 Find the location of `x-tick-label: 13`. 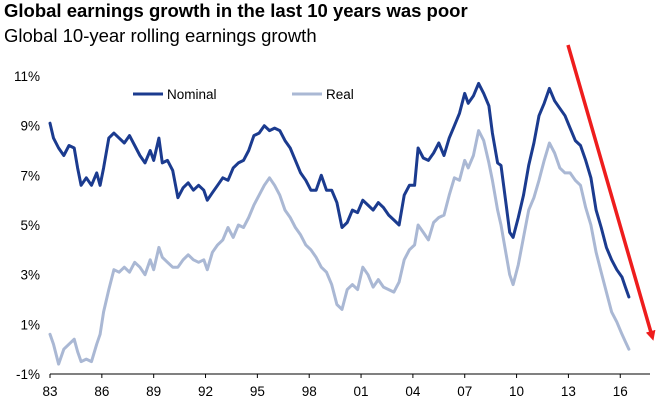

x-tick-label: 13 is located at coordinates (568, 391).